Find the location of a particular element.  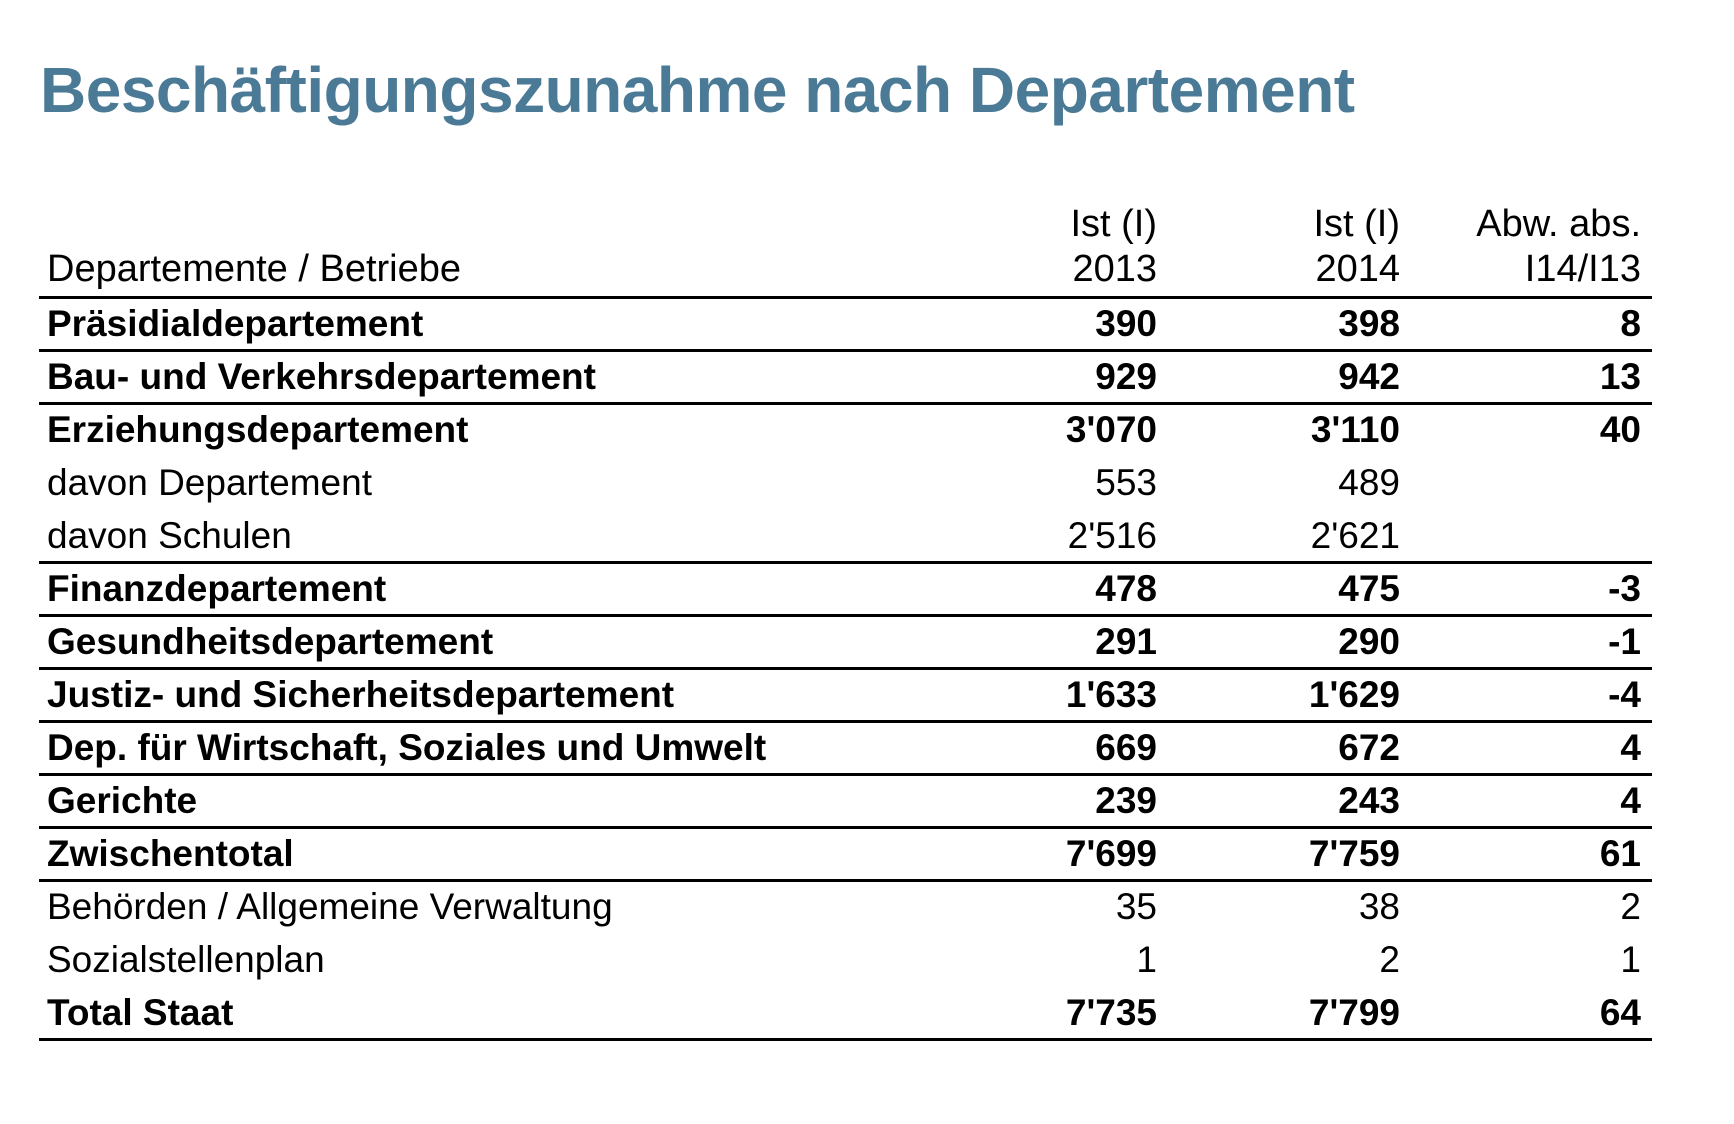

value-2014: 1'629 is located at coordinates (1354, 694).